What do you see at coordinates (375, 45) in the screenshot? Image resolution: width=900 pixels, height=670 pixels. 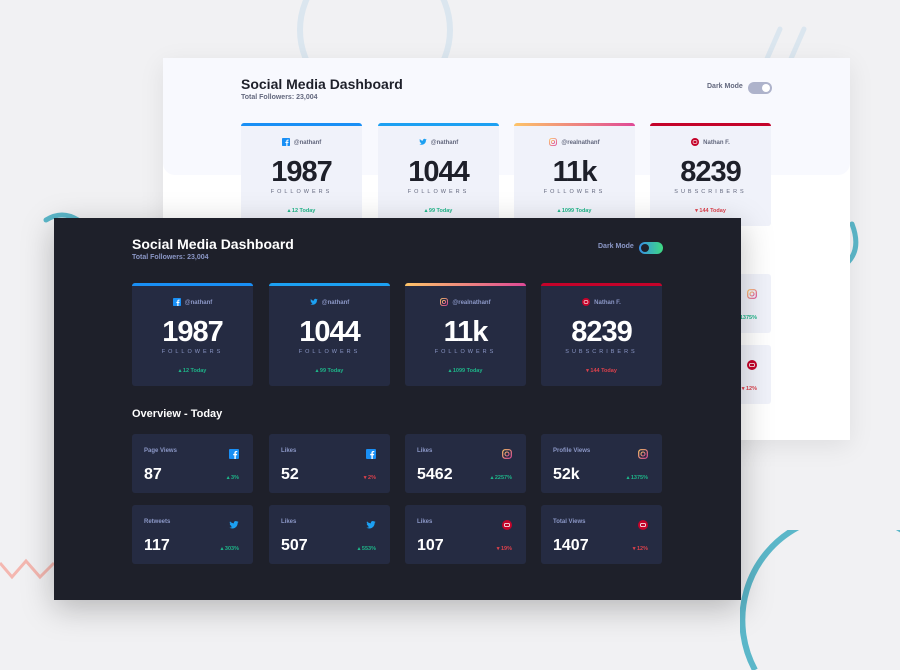 I see `decorative-circle` at bounding box center [375, 45].